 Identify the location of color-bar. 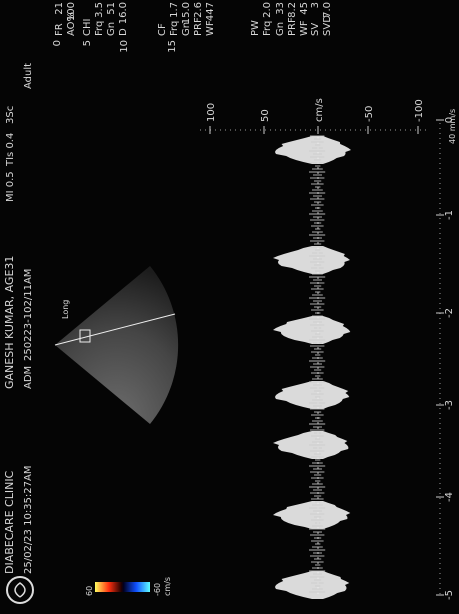
(122, 587).